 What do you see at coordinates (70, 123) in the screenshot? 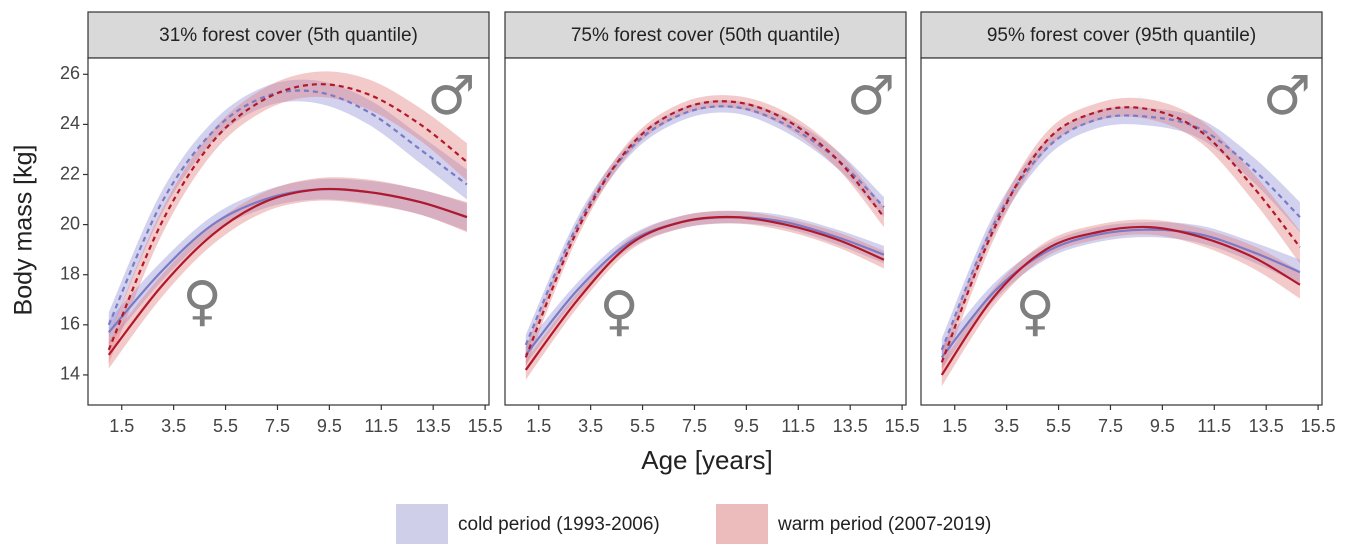
I see `y-tick-label: 24` at bounding box center [70, 123].